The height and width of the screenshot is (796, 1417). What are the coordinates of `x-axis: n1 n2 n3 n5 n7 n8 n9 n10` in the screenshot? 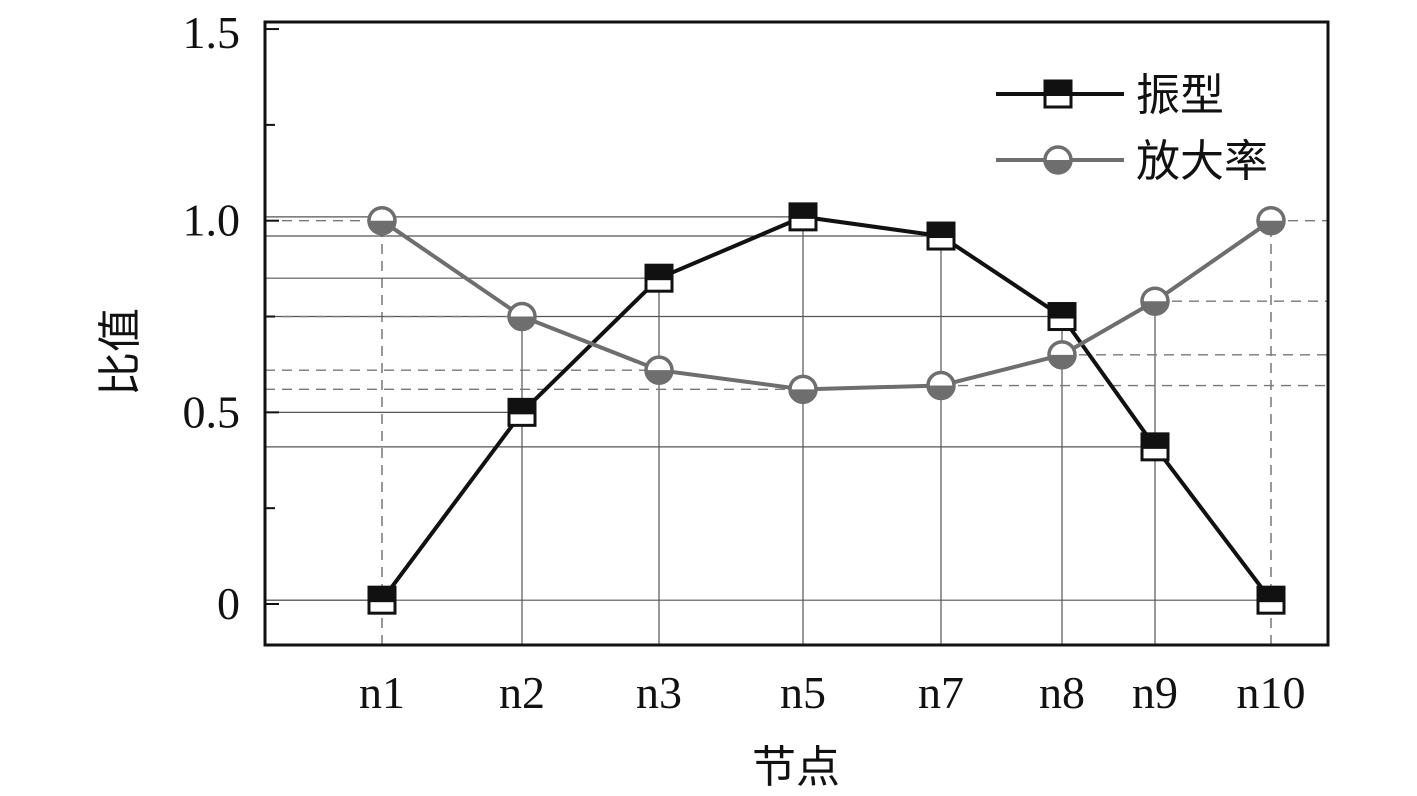 It's located at (832, 692).